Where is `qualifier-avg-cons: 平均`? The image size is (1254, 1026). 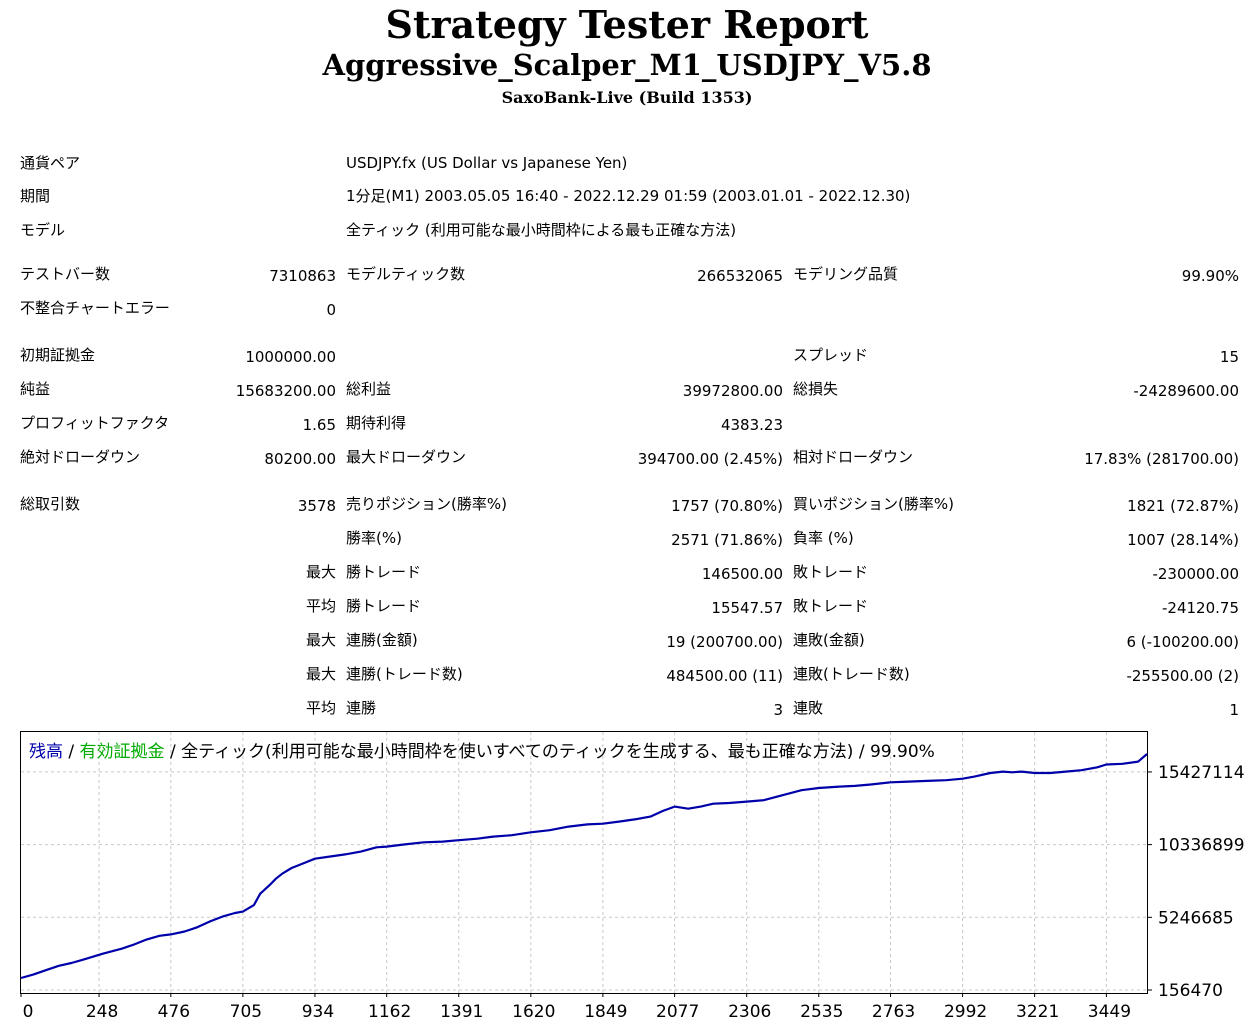 qualifier-avg-cons: 平均 is located at coordinates (320, 708).